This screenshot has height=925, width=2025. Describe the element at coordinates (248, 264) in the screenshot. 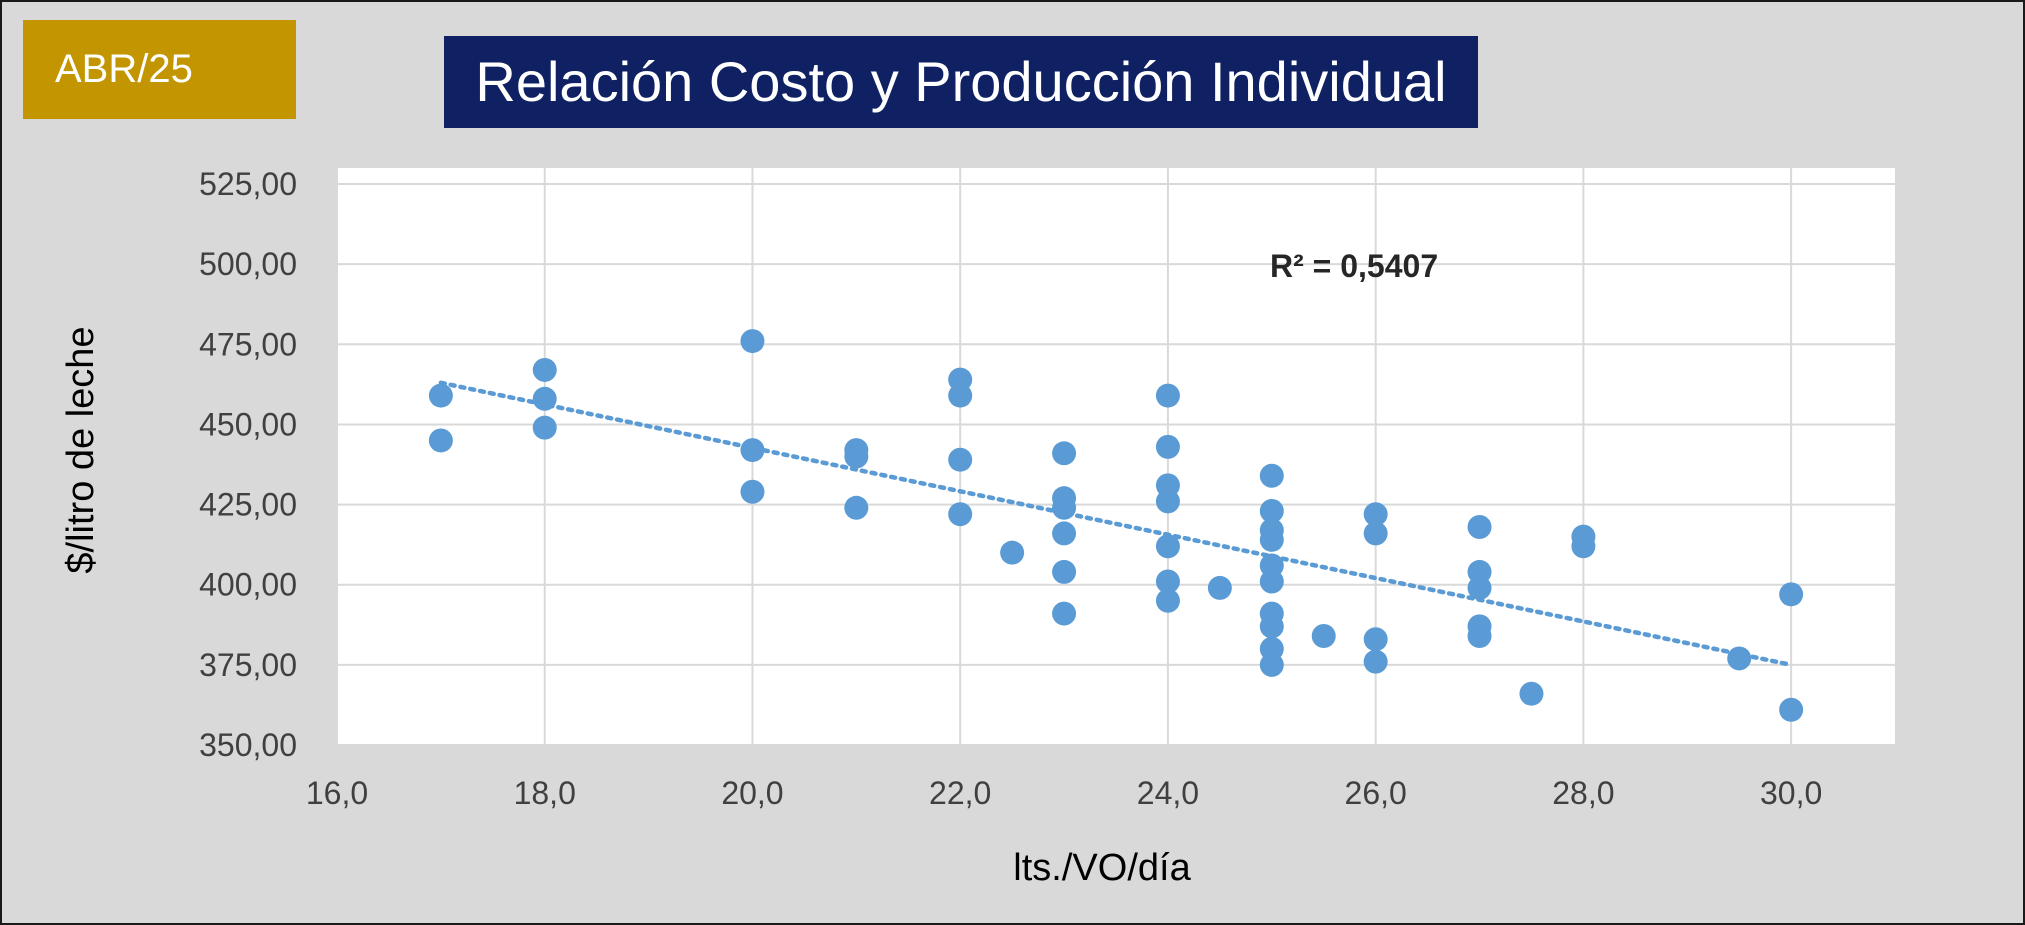

I see `y-tick-label: 500,00` at that location.